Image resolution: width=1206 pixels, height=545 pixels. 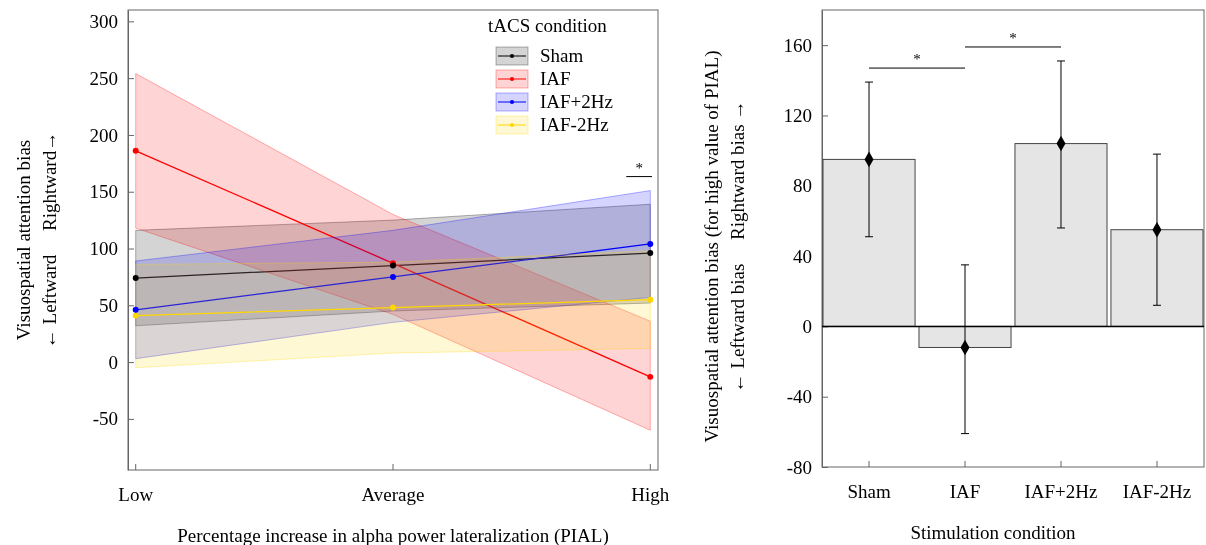 What do you see at coordinates (393, 495) in the screenshot?
I see `x-tick-label: Average` at bounding box center [393, 495].